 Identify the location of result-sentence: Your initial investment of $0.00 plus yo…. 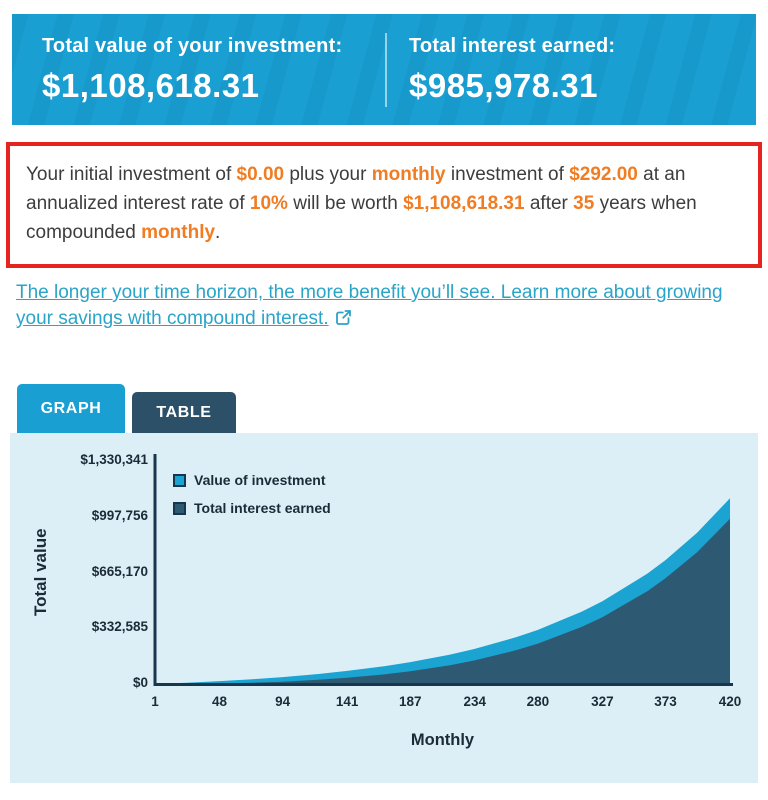
(361, 203).